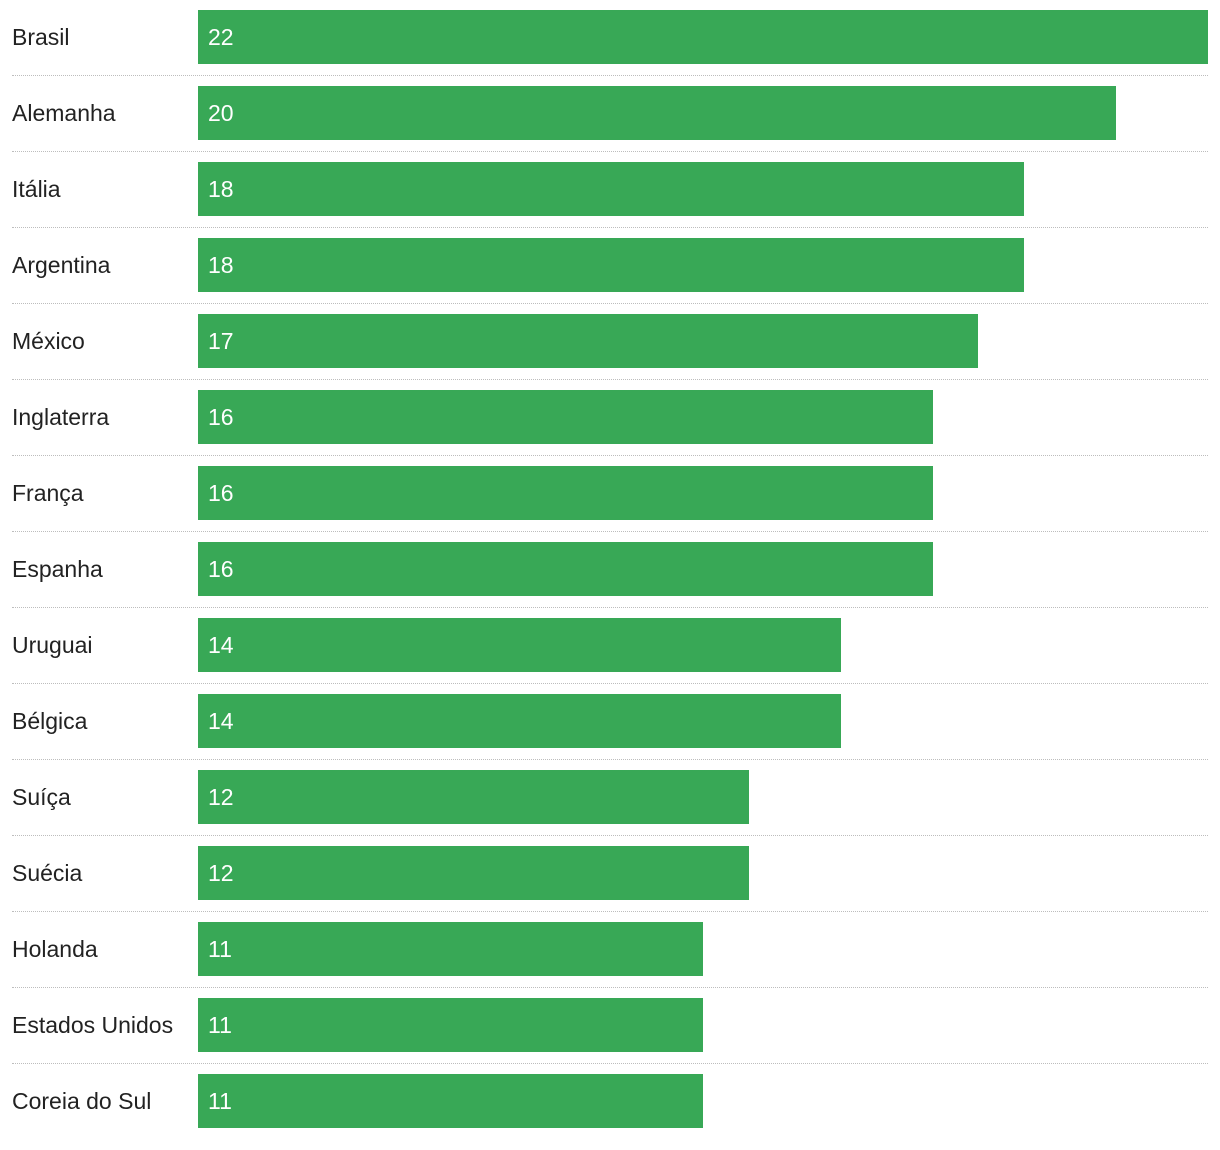 The height and width of the screenshot is (1150, 1220). I want to click on bar-row: Uruguai 14, so click(610, 656).